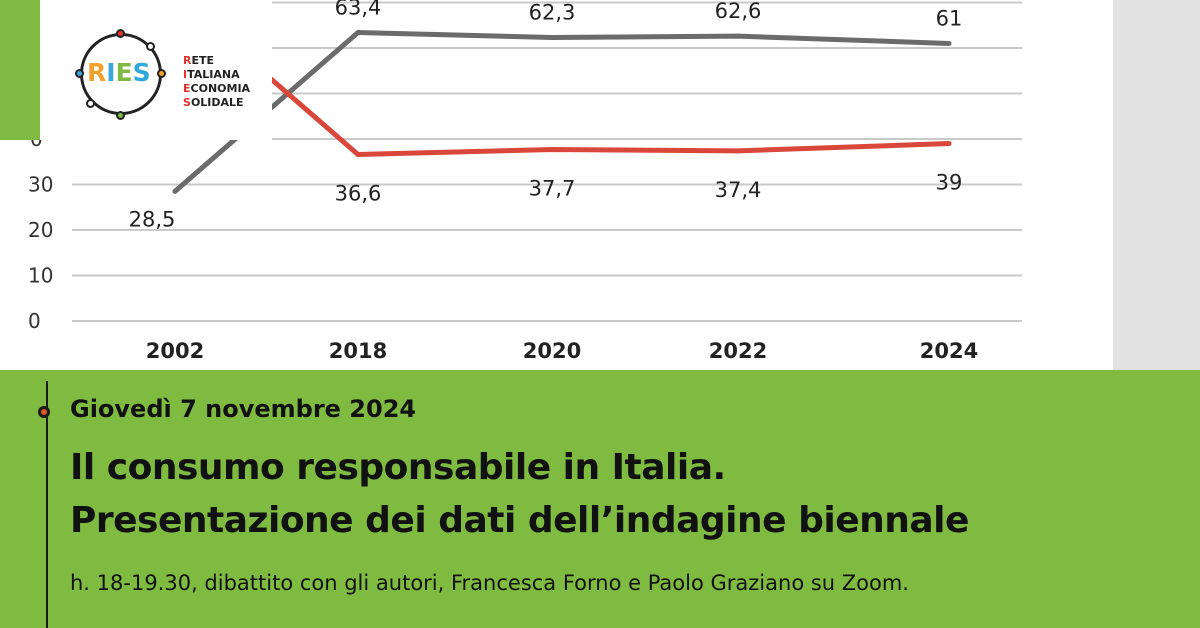 The width and height of the screenshot is (1200, 628). What do you see at coordinates (216, 61) in the screenshot?
I see `logo-caption-line: RETE` at bounding box center [216, 61].